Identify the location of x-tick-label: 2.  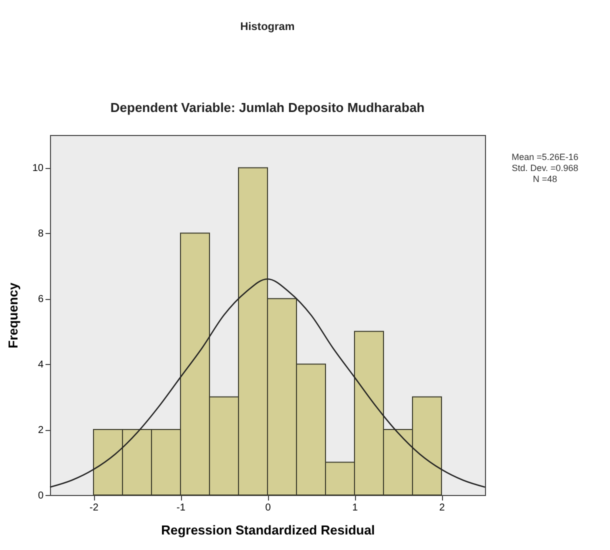
(442, 508).